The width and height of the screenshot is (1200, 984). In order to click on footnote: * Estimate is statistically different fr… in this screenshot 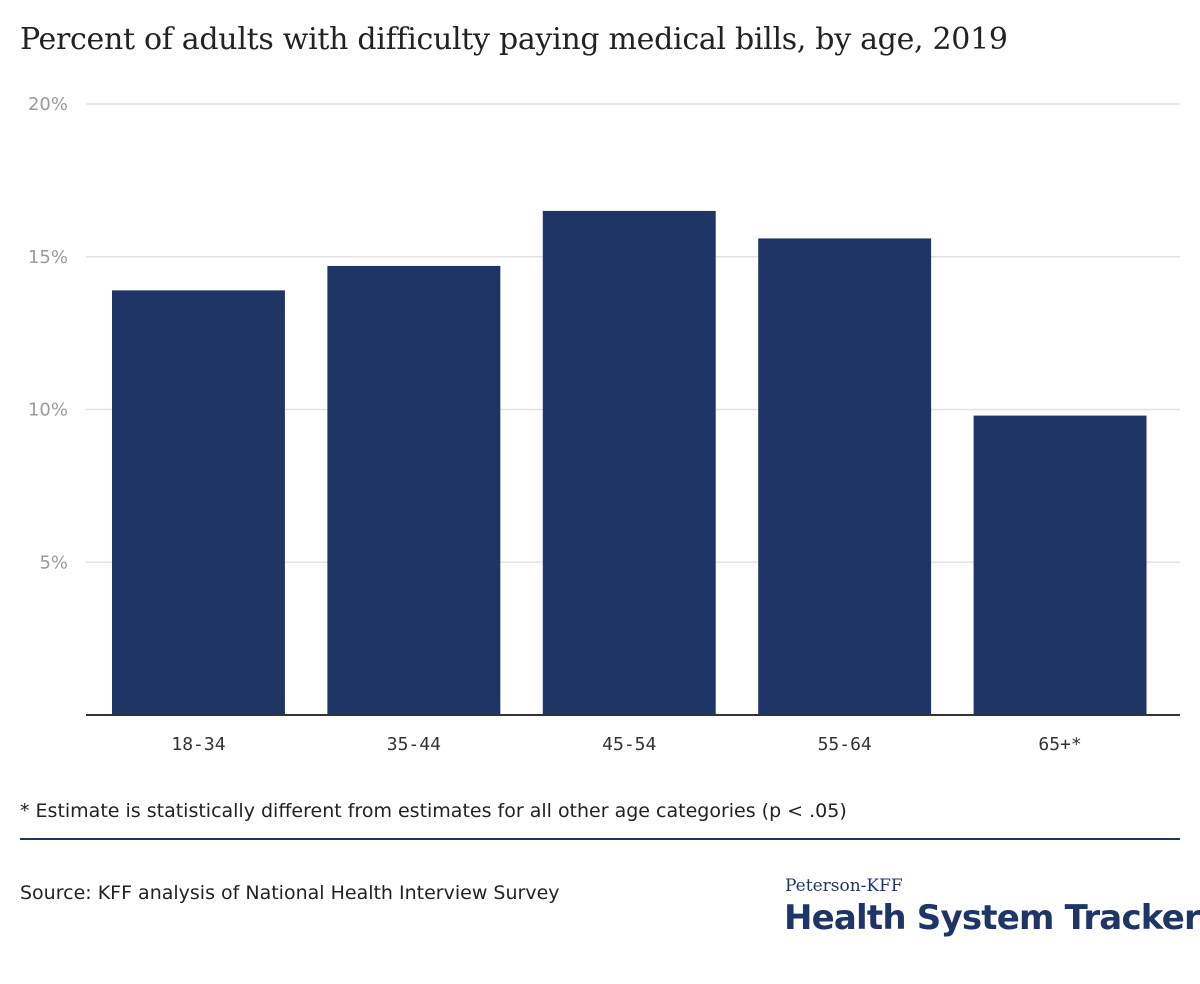, I will do `click(433, 811)`.